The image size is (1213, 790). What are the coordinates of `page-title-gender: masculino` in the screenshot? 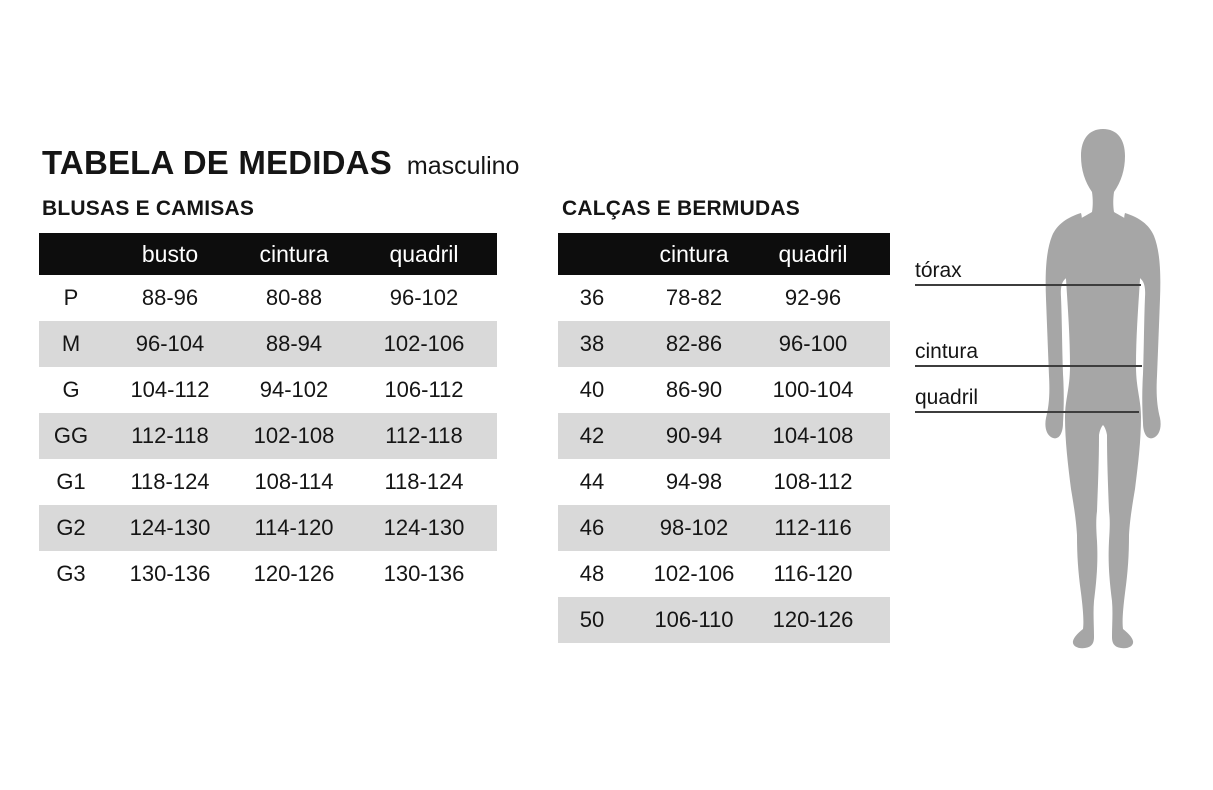 It's located at (463, 166).